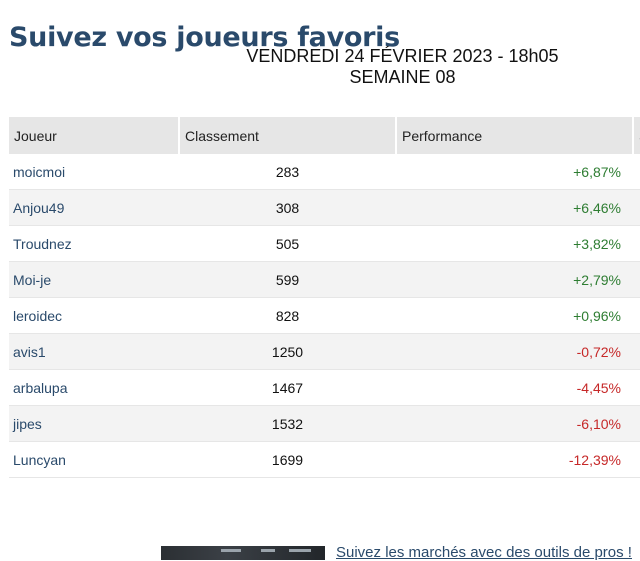  What do you see at coordinates (287, 423) in the screenshot?
I see `rank-cell: 1532` at bounding box center [287, 423].